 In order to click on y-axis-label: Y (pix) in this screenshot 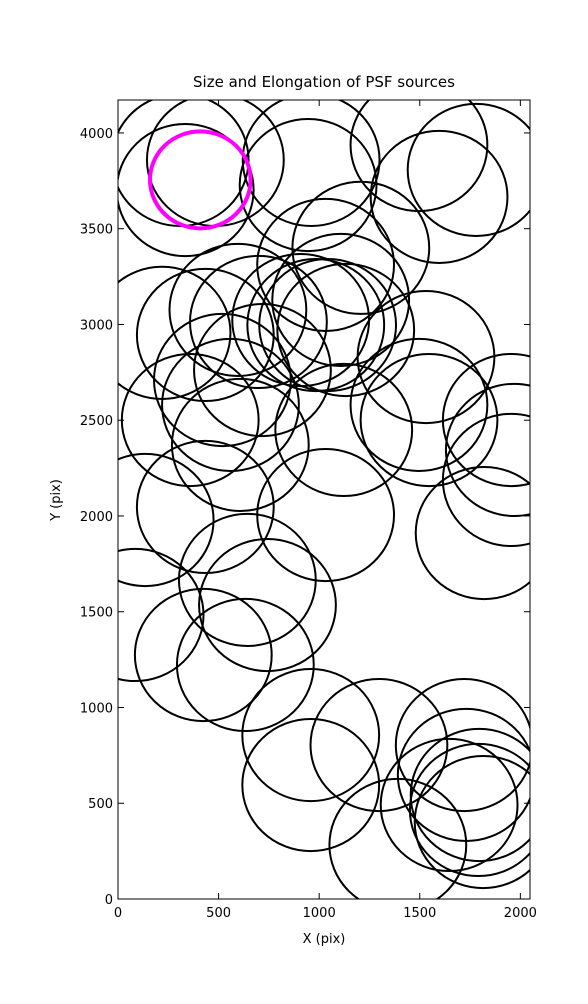, I will do `click(56, 500)`.